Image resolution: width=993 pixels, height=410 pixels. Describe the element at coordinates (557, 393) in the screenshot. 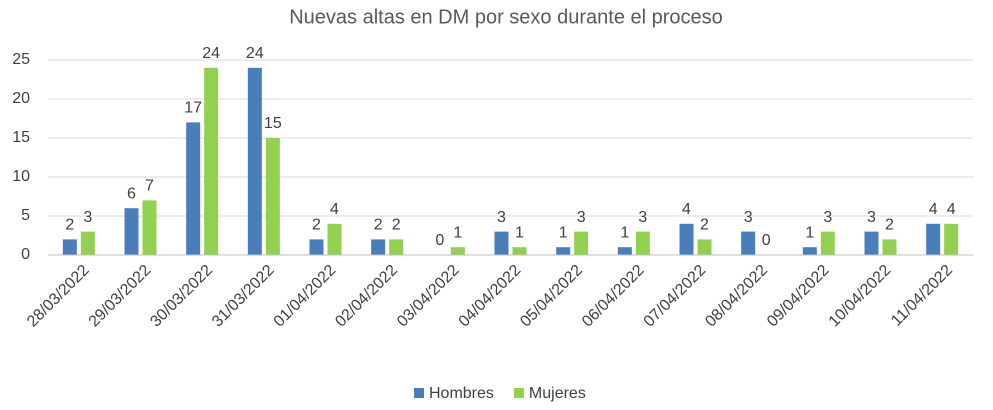

I see `legend-label: Mujeres` at that location.